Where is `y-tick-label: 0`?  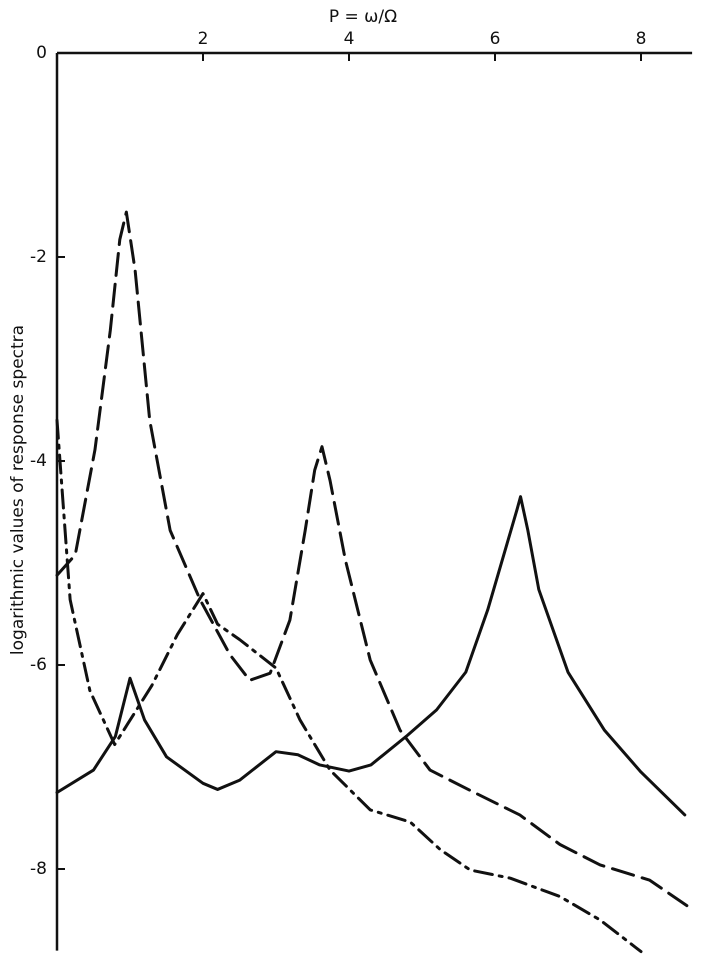
y-tick-label: 0 is located at coordinates (41, 53).